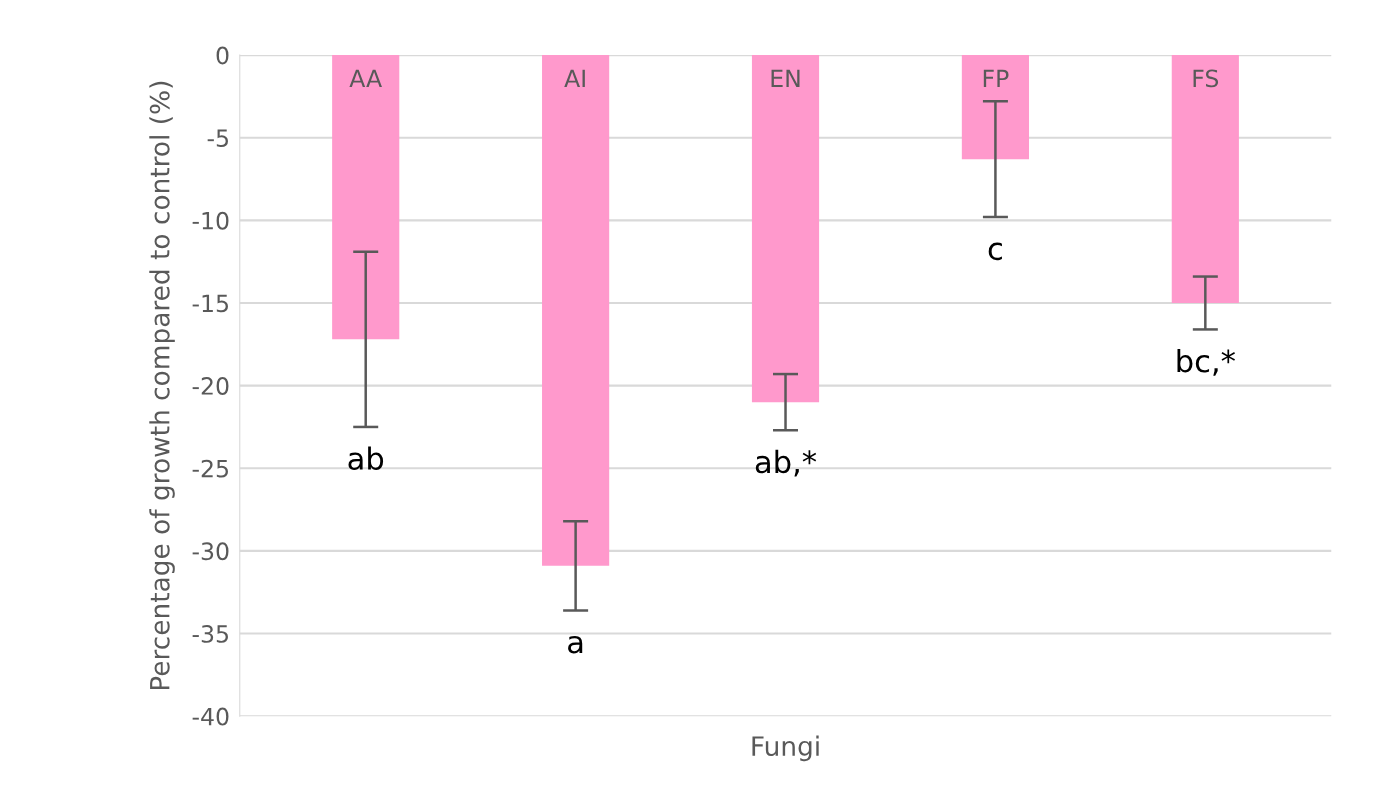  I want to click on y-tick-label: -10, so click(210, 220).